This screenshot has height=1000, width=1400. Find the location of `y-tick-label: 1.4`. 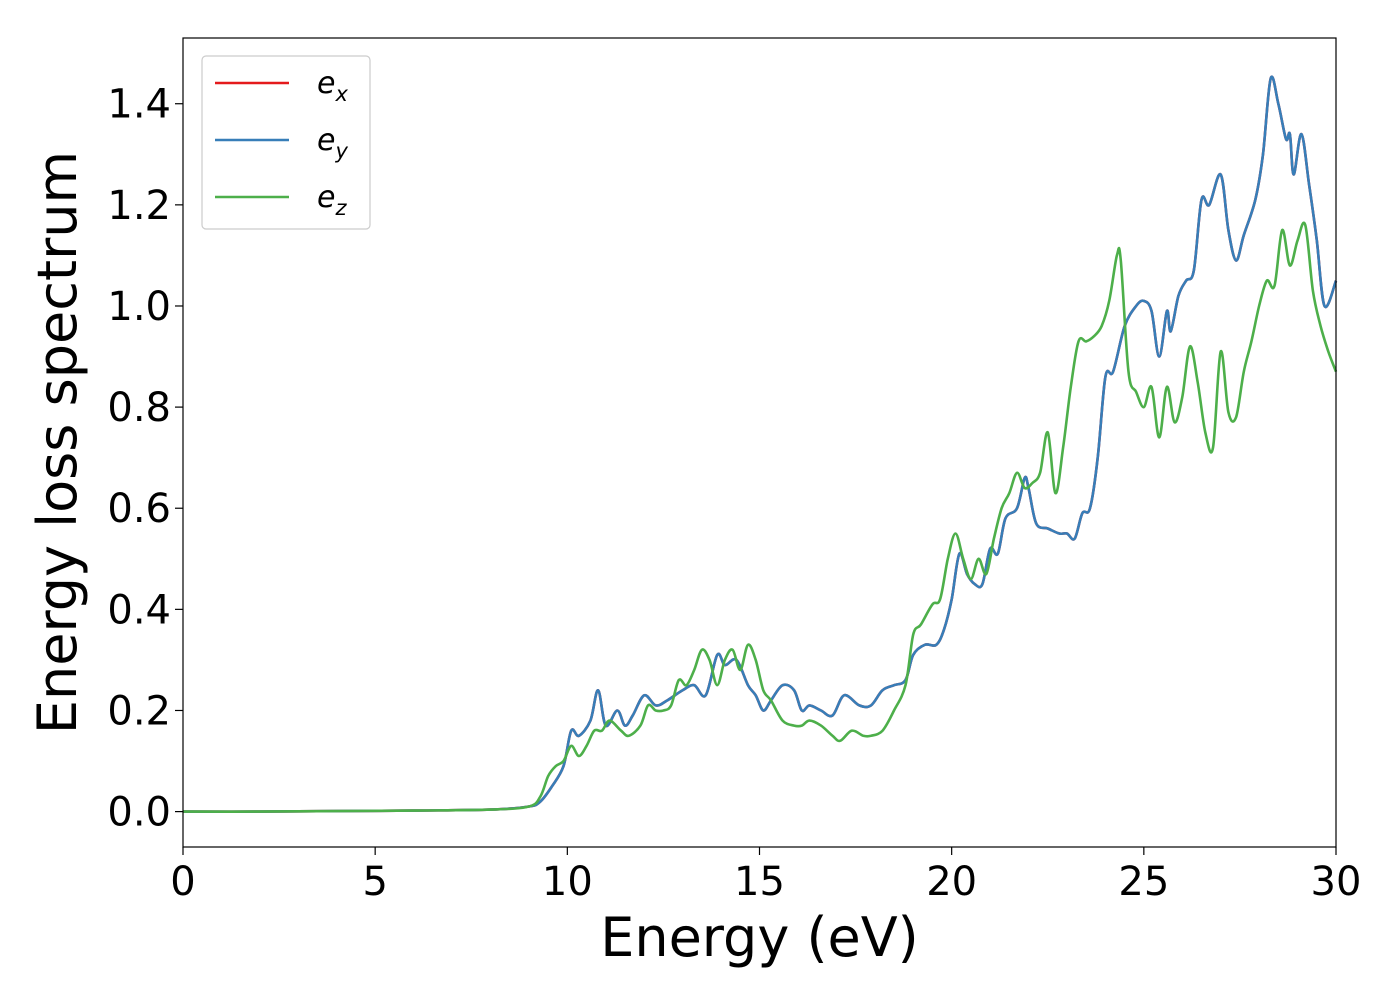

y-tick-label: 1.4 is located at coordinates (139, 105).